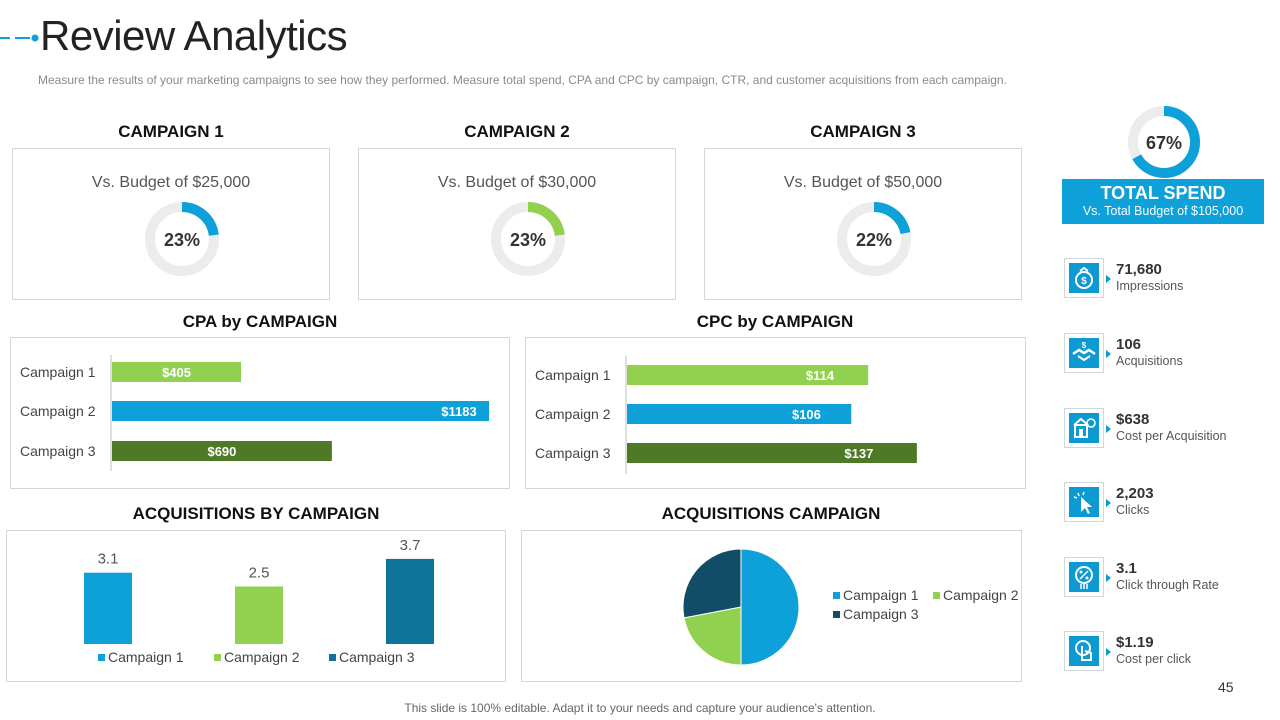  I want to click on pie-legend-label: Campaign 2, so click(981, 595).